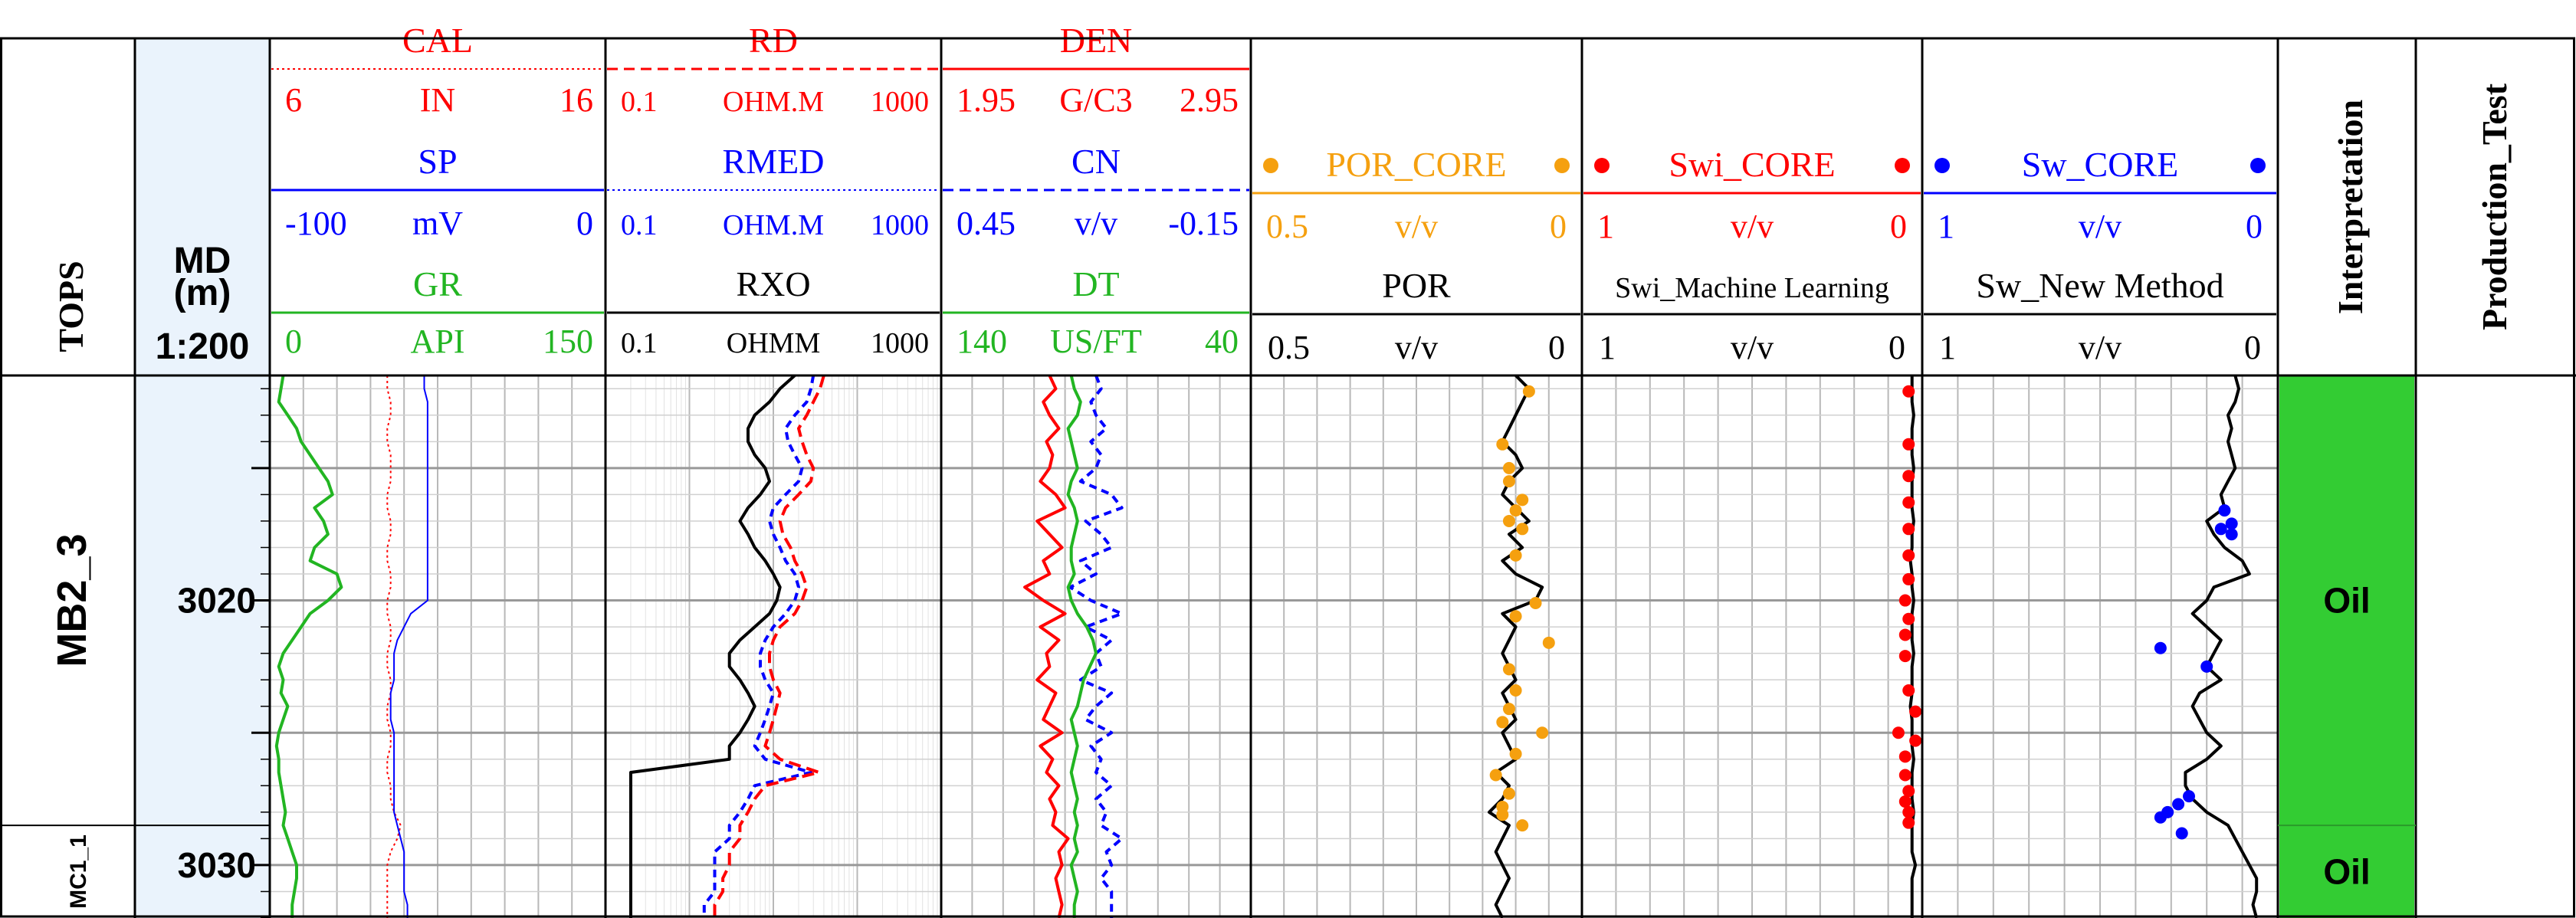  What do you see at coordinates (773, 343) in the screenshot?
I see `curve-unit-rxo: OHMM` at bounding box center [773, 343].